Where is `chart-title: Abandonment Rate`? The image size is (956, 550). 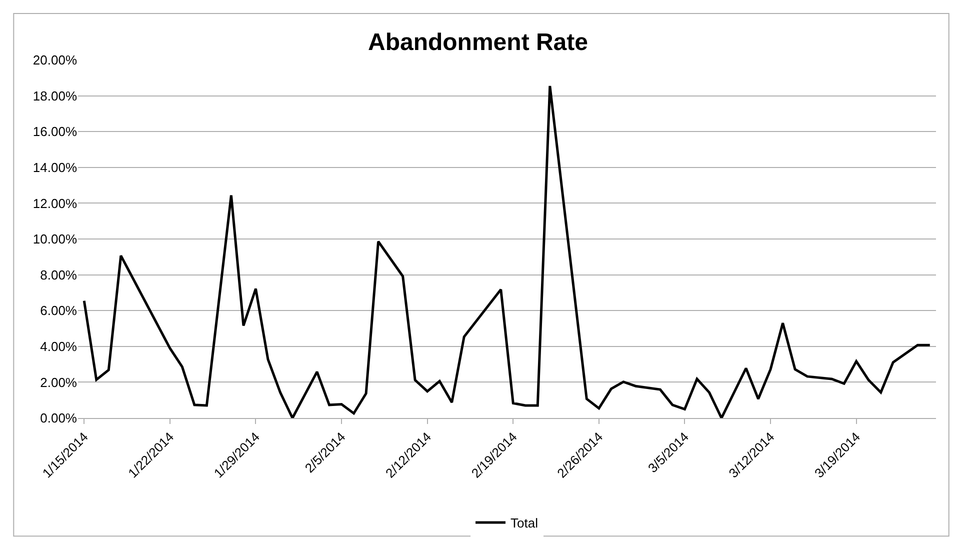
chart-title: Abandonment Rate is located at coordinates (478, 42).